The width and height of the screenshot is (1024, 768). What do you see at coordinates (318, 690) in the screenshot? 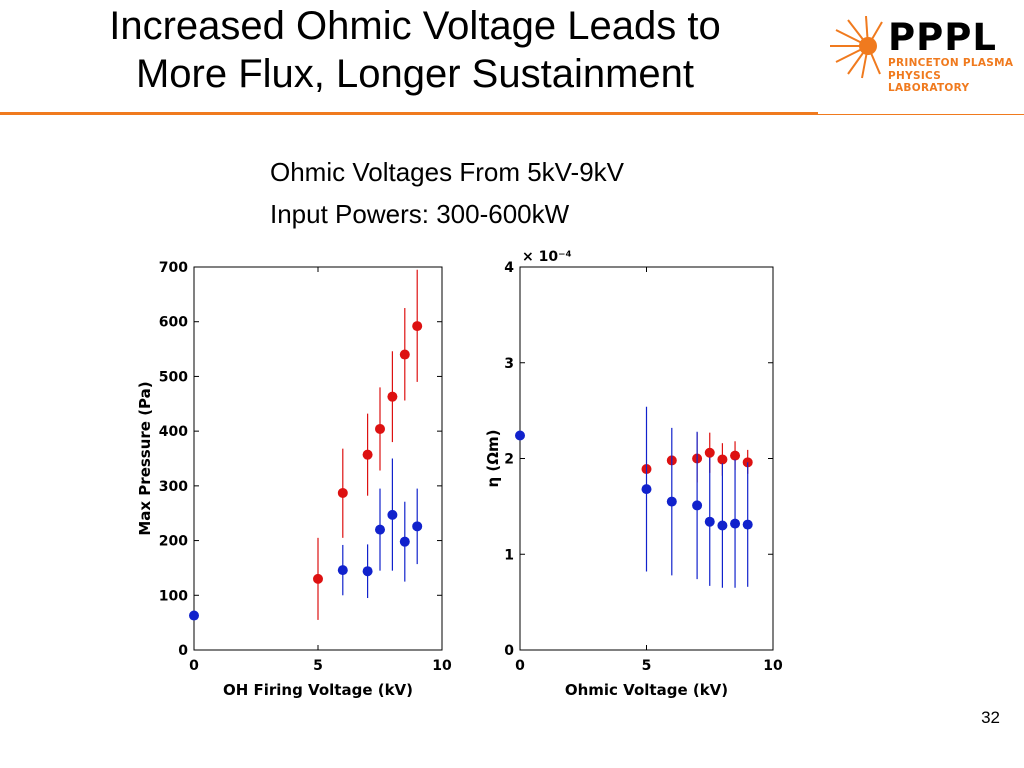
I see `x-axis-label: OH Firing Voltage (kV)` at bounding box center [318, 690].